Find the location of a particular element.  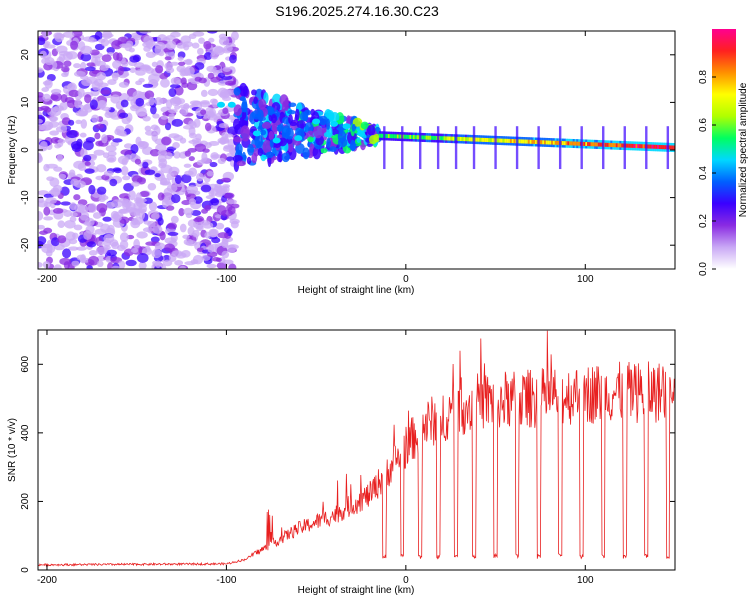

spectrogram-y-tick-label: 0 is located at coordinates (25, 150).